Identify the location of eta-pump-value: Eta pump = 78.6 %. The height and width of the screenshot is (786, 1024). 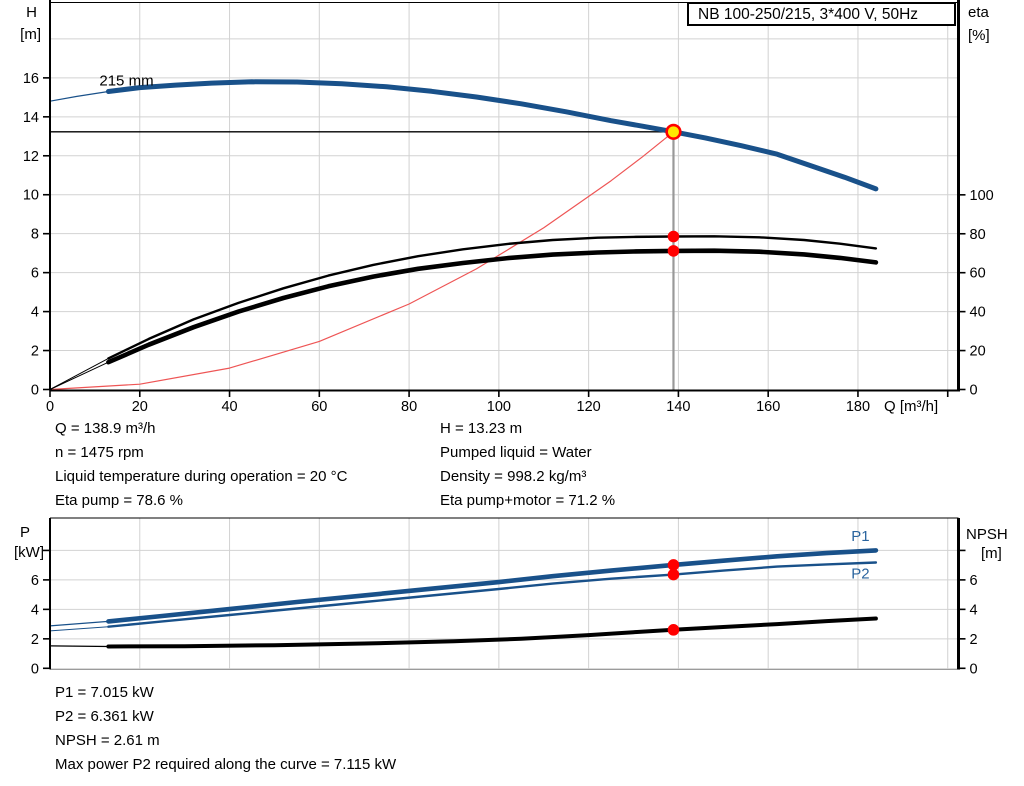
(119, 500).